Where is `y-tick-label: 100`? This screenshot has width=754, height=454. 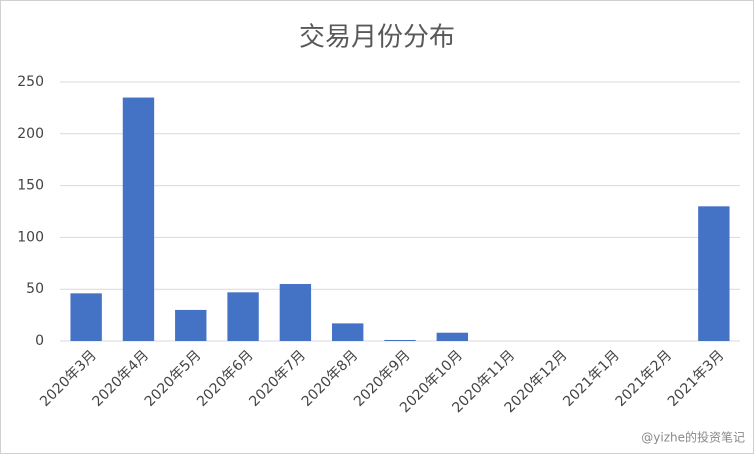
y-tick-label: 100 is located at coordinates (30, 237).